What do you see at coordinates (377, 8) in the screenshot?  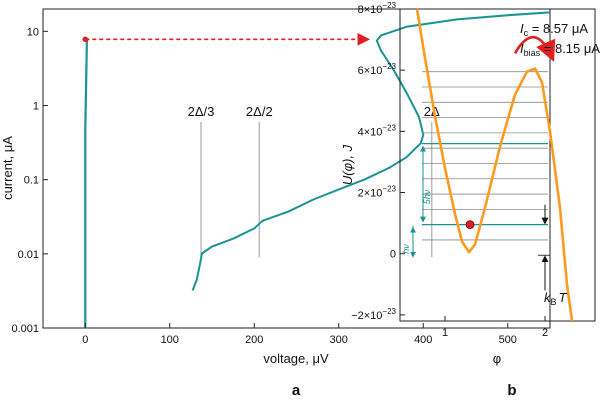 I see `y-tick-label: 8×10⁻²³` at bounding box center [377, 8].